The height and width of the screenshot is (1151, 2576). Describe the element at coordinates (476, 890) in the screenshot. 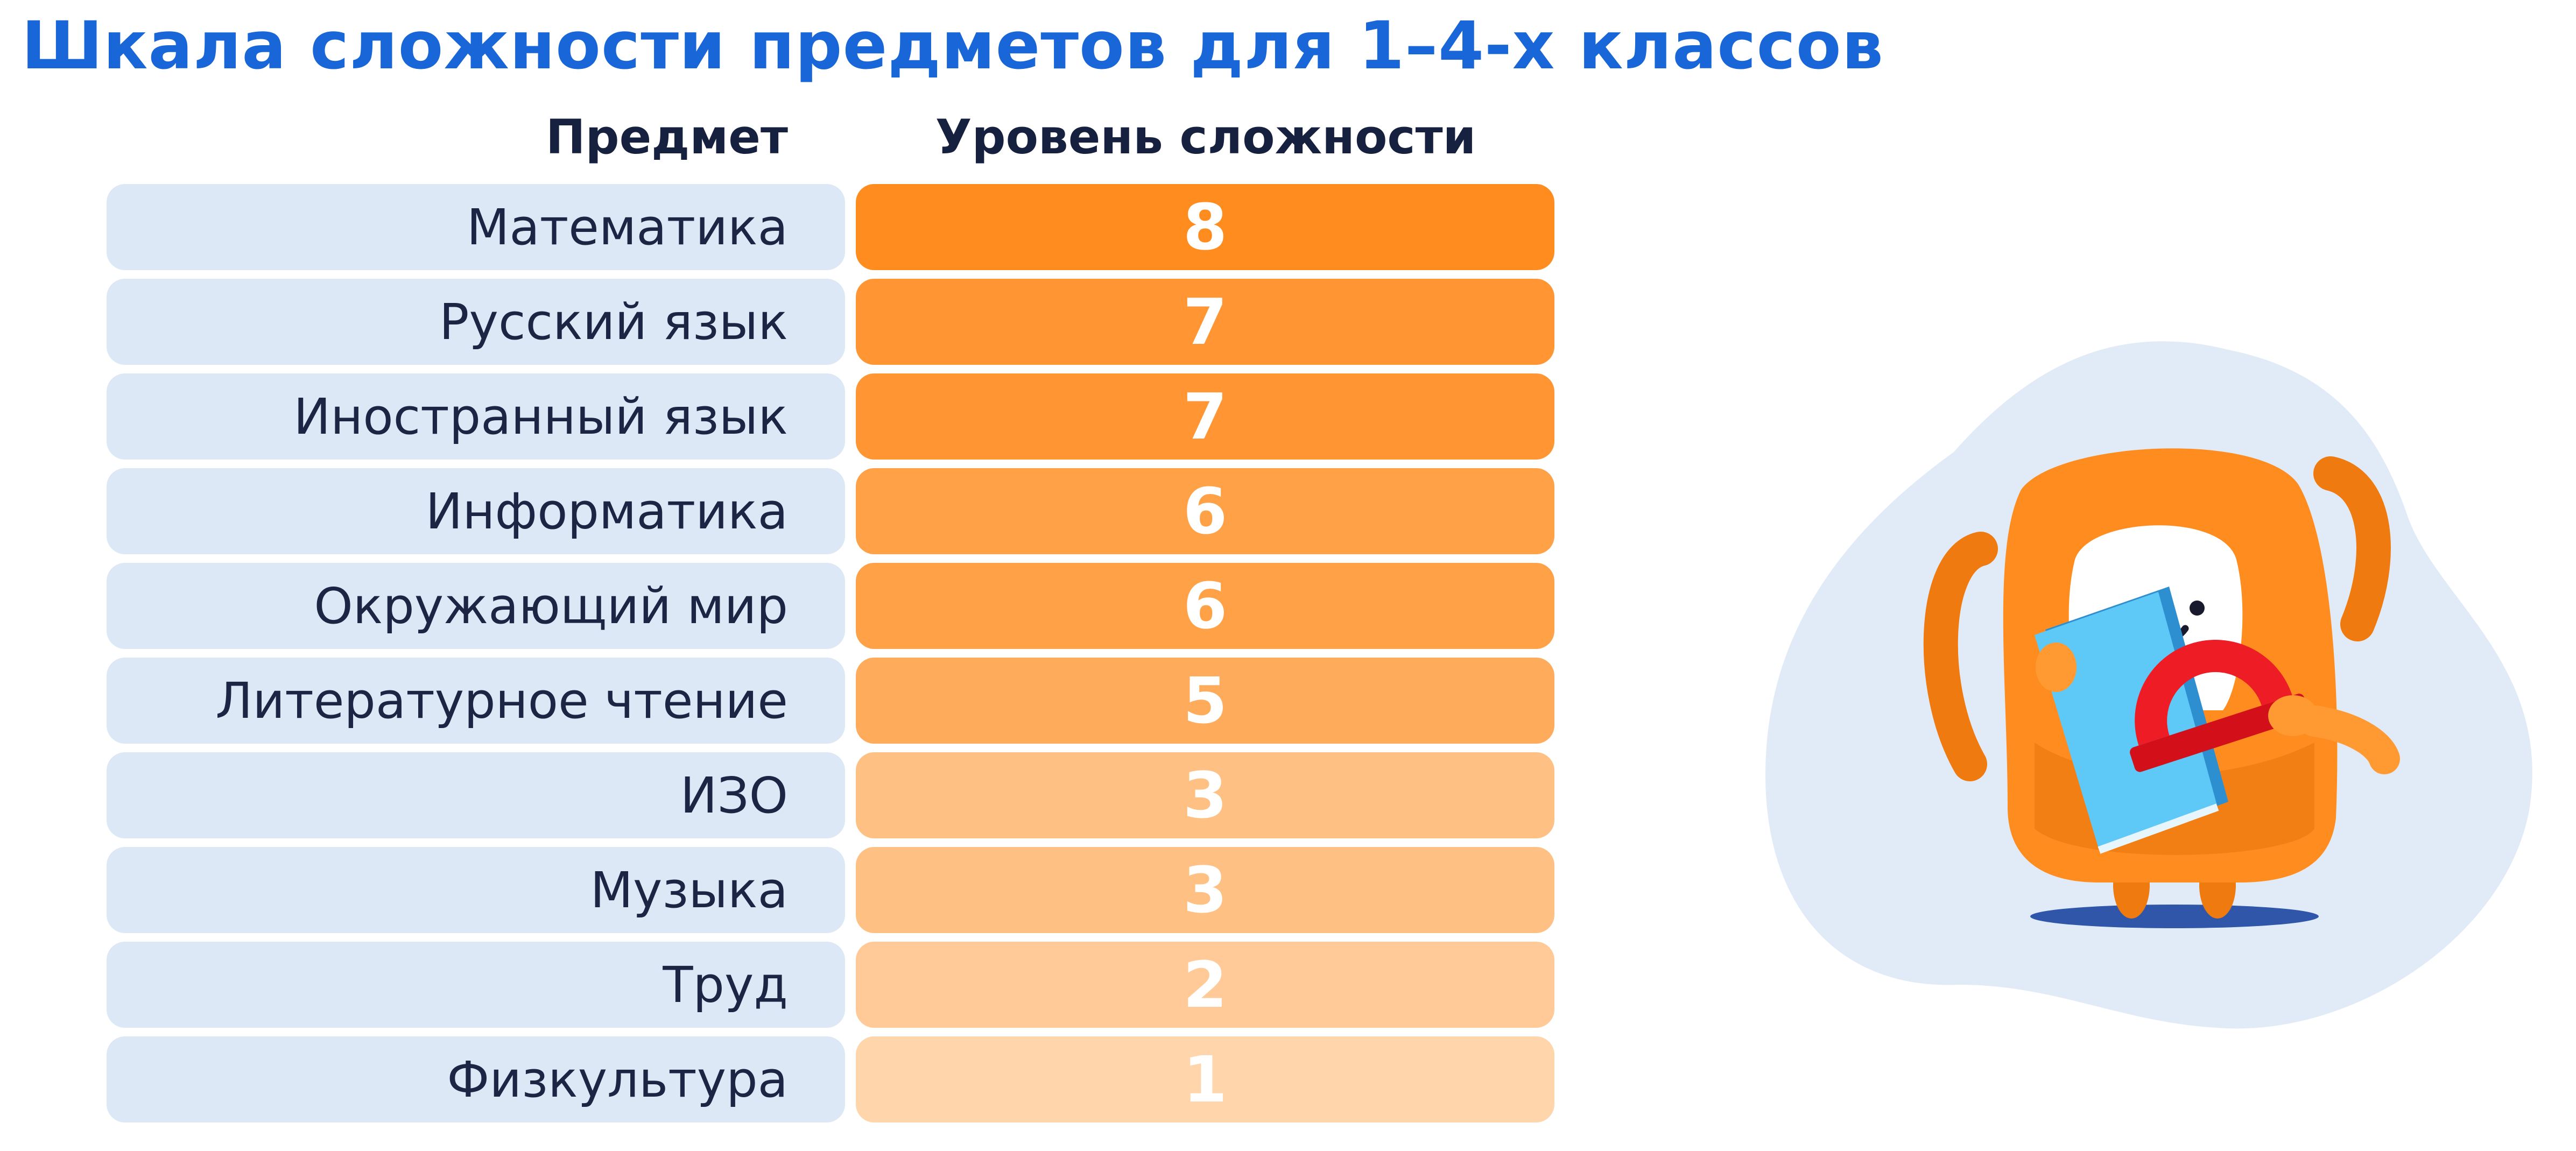

I see `subject-cell: Музыка` at that location.